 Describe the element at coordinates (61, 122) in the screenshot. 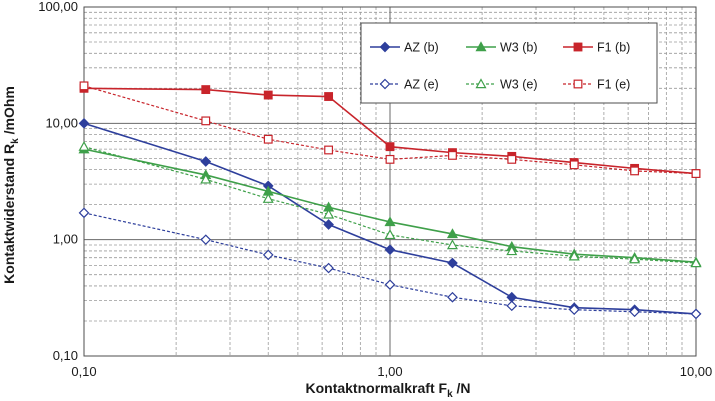

I see `y-tick-label: 10,00` at that location.